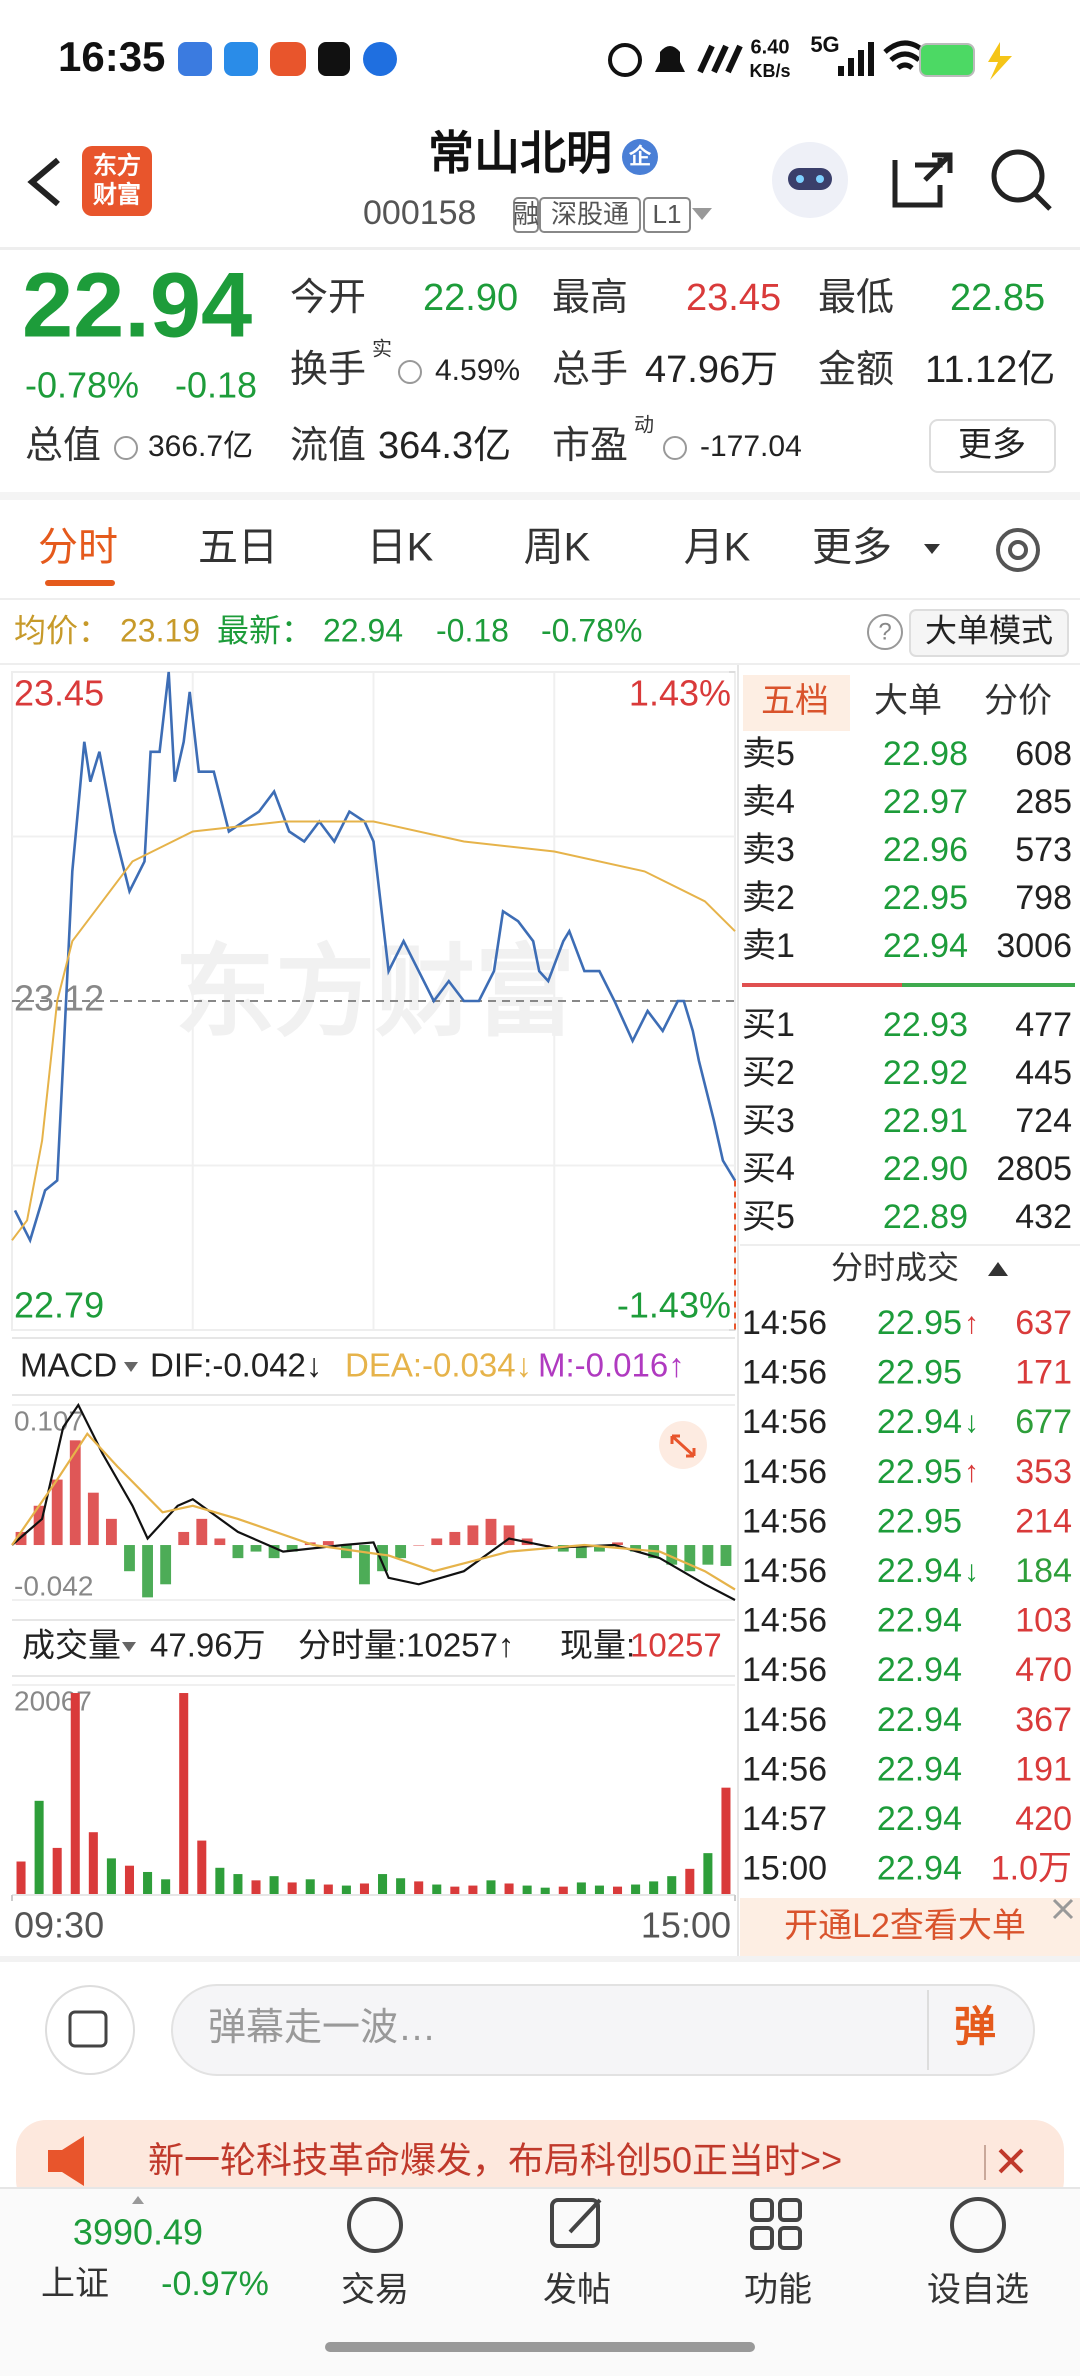 This screenshot has height=2376, width=1080. What do you see at coordinates (925, 946) in the screenshot?
I see `book-price: 22.94` at bounding box center [925, 946].